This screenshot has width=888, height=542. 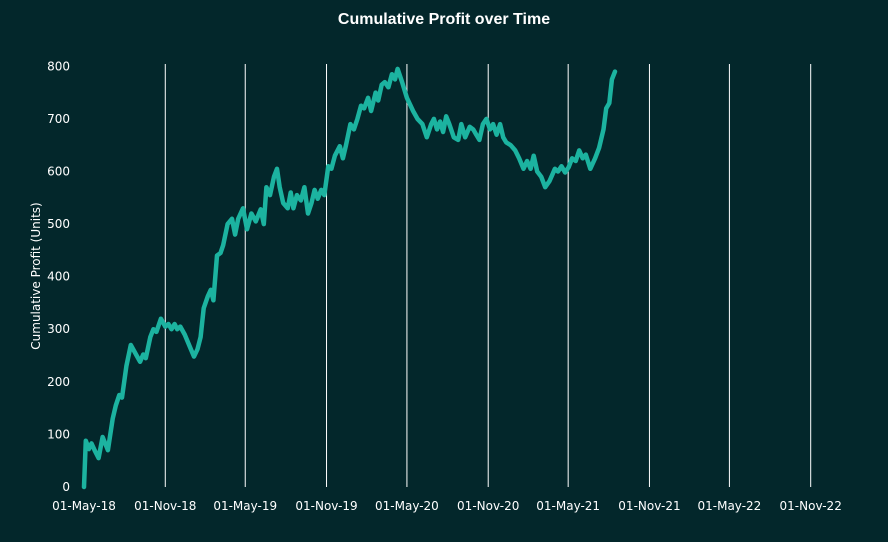 What do you see at coordinates (66, 487) in the screenshot?
I see `y-tick-label: 0` at bounding box center [66, 487].